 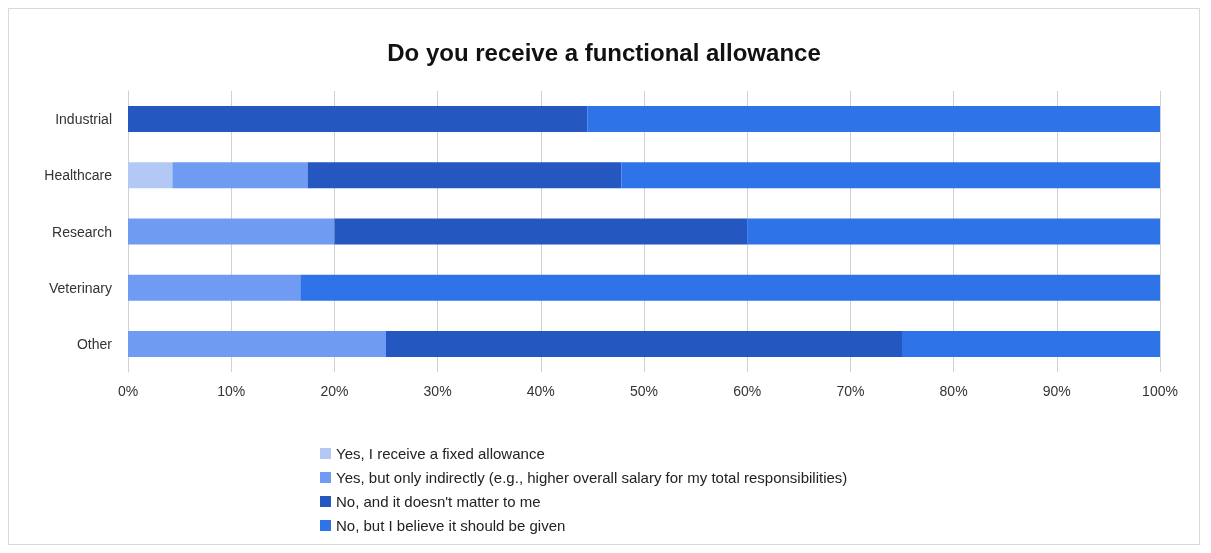 What do you see at coordinates (438, 501) in the screenshot?
I see `legend-label: No, and it doesn't matter to me` at bounding box center [438, 501].